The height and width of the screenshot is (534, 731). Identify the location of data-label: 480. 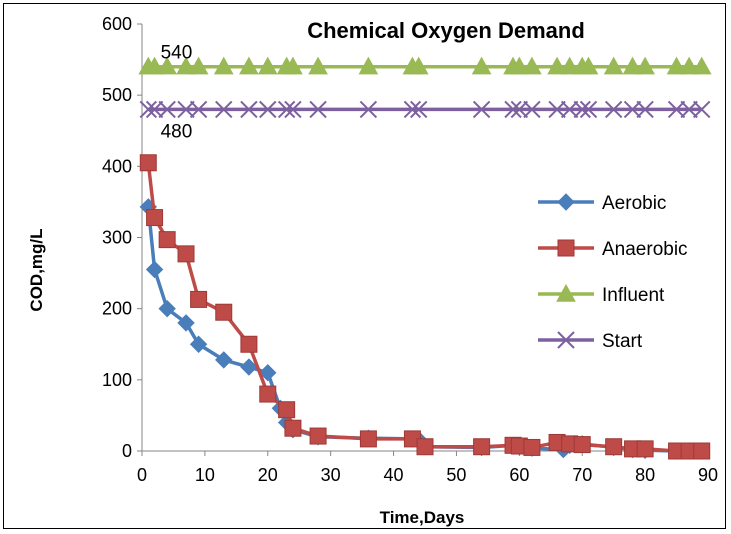
(177, 131).